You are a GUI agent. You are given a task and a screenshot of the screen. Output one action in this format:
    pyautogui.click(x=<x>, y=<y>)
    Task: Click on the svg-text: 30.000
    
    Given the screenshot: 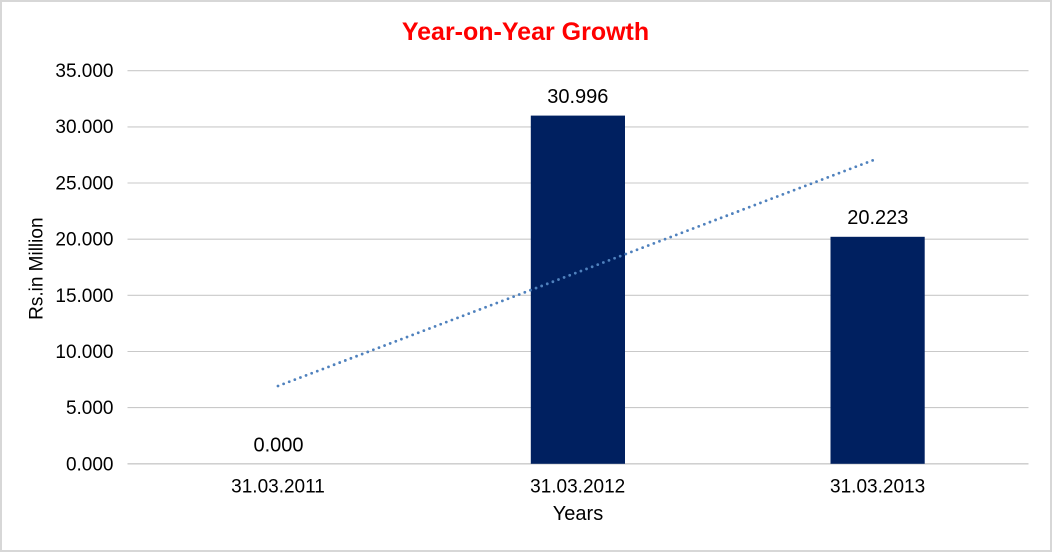 What is the action you would take?
    pyautogui.click(x=84, y=127)
    